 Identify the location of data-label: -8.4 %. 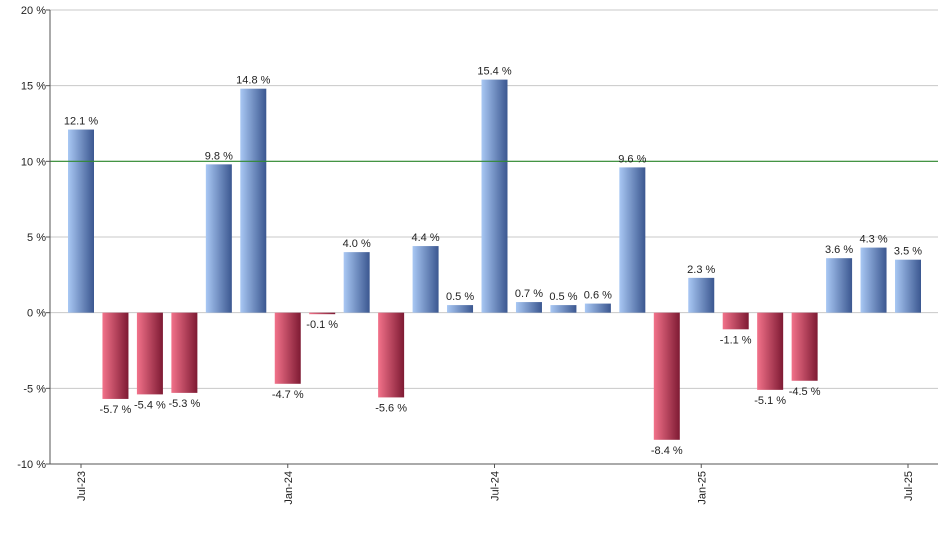
(667, 451).